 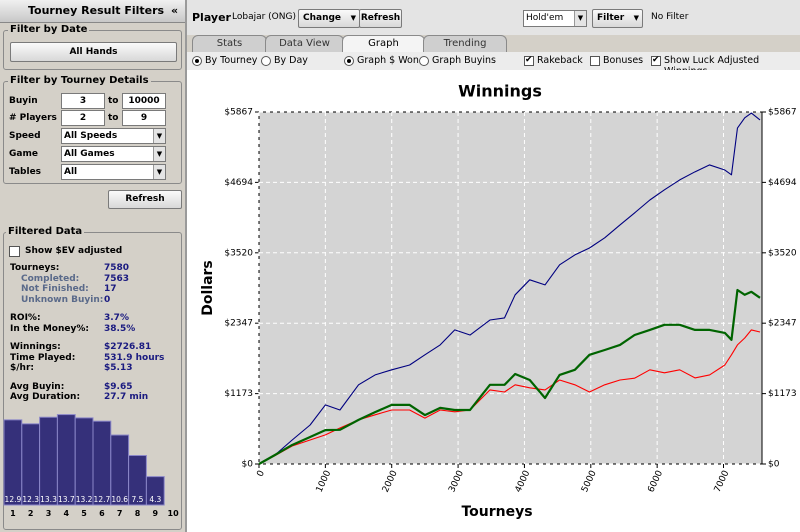 I want to click on stat-label: Avg Duration:, so click(x=45, y=397).